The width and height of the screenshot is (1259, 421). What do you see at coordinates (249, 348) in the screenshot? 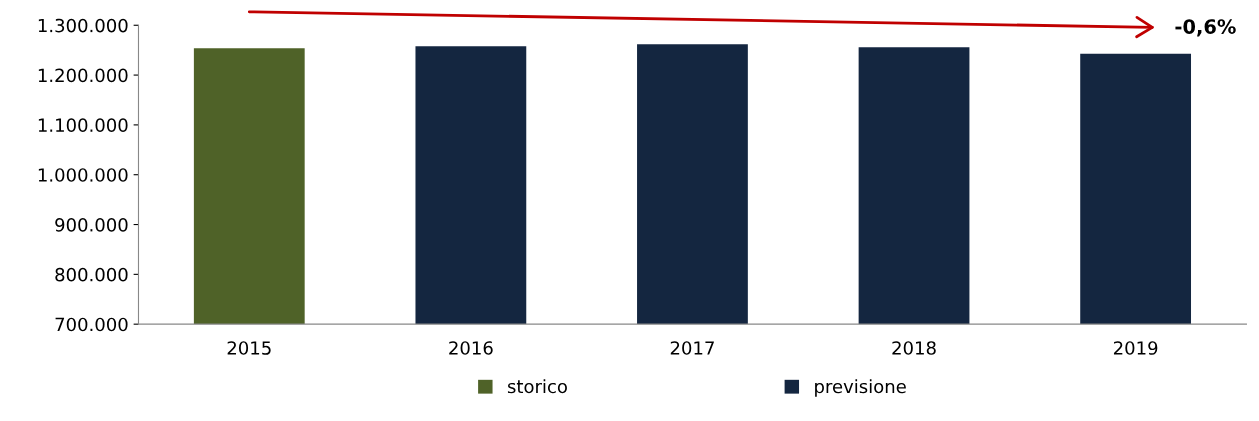
I see `x-tick-label: 2015` at bounding box center [249, 348].